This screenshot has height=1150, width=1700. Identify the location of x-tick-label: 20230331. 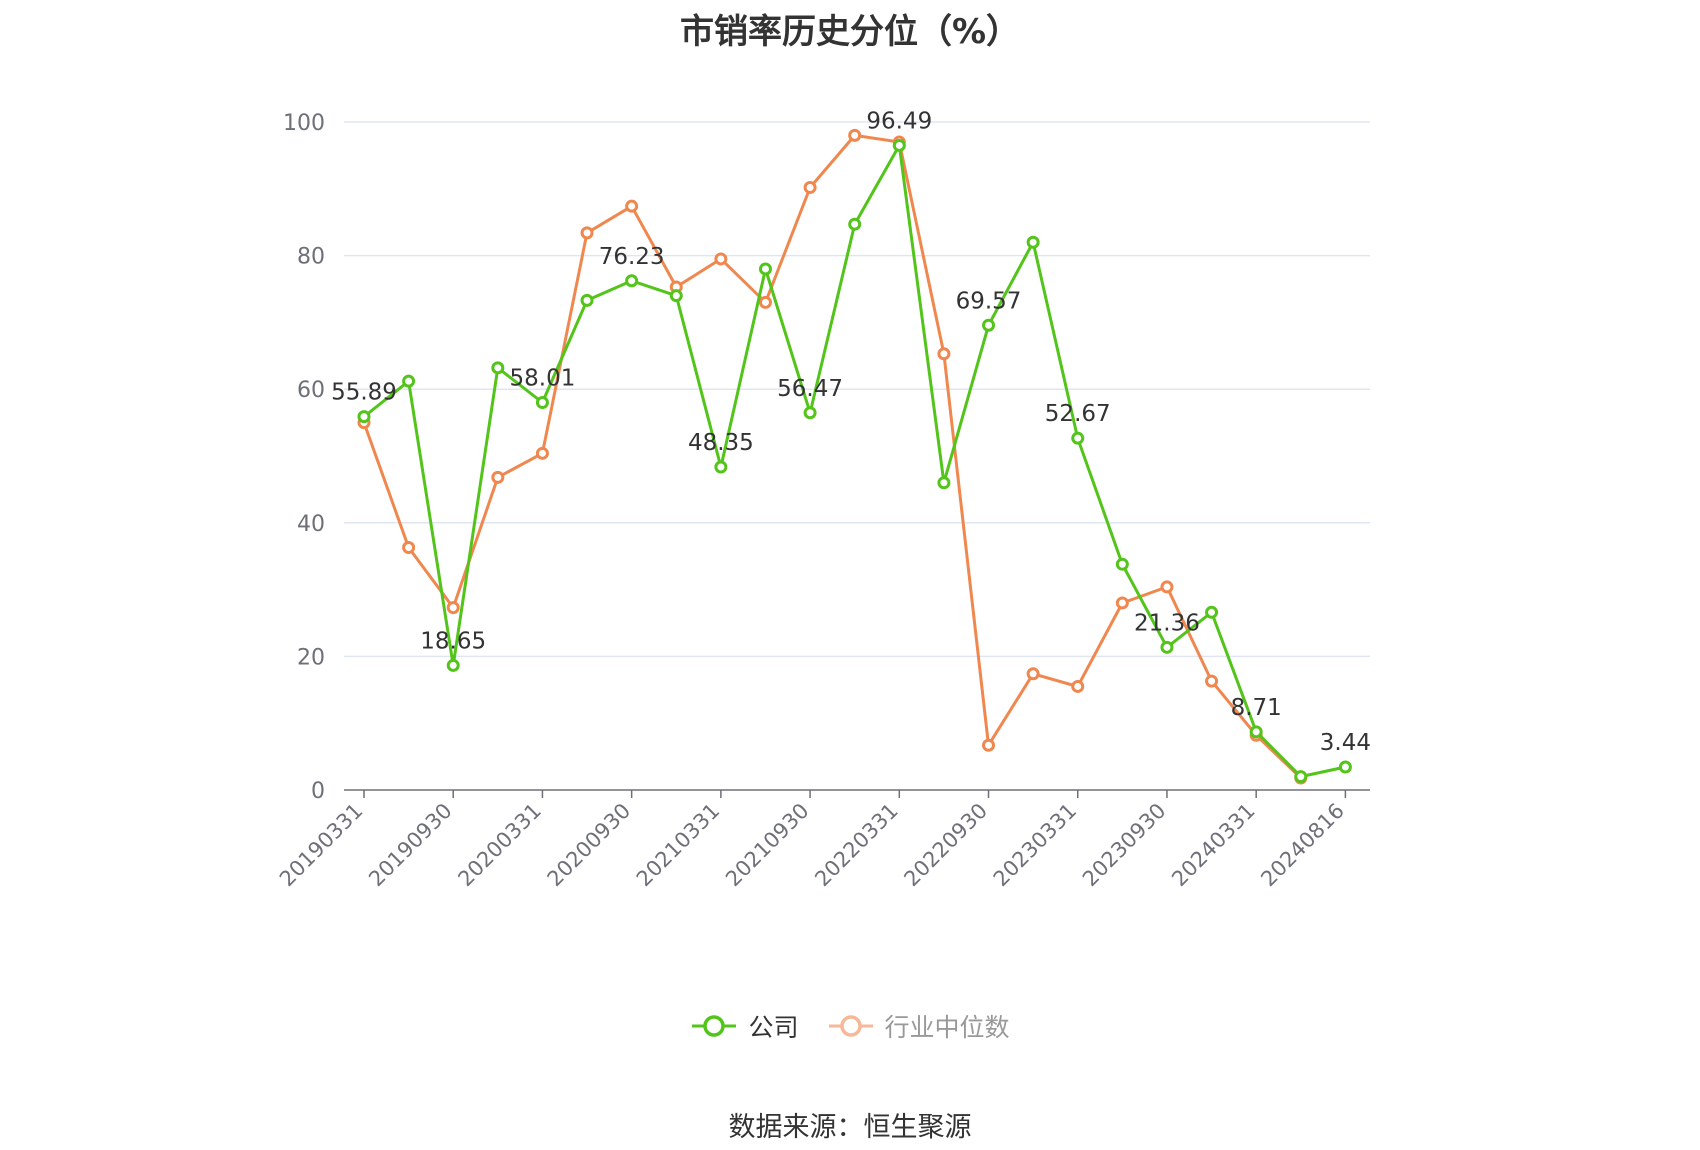
(1035, 845).